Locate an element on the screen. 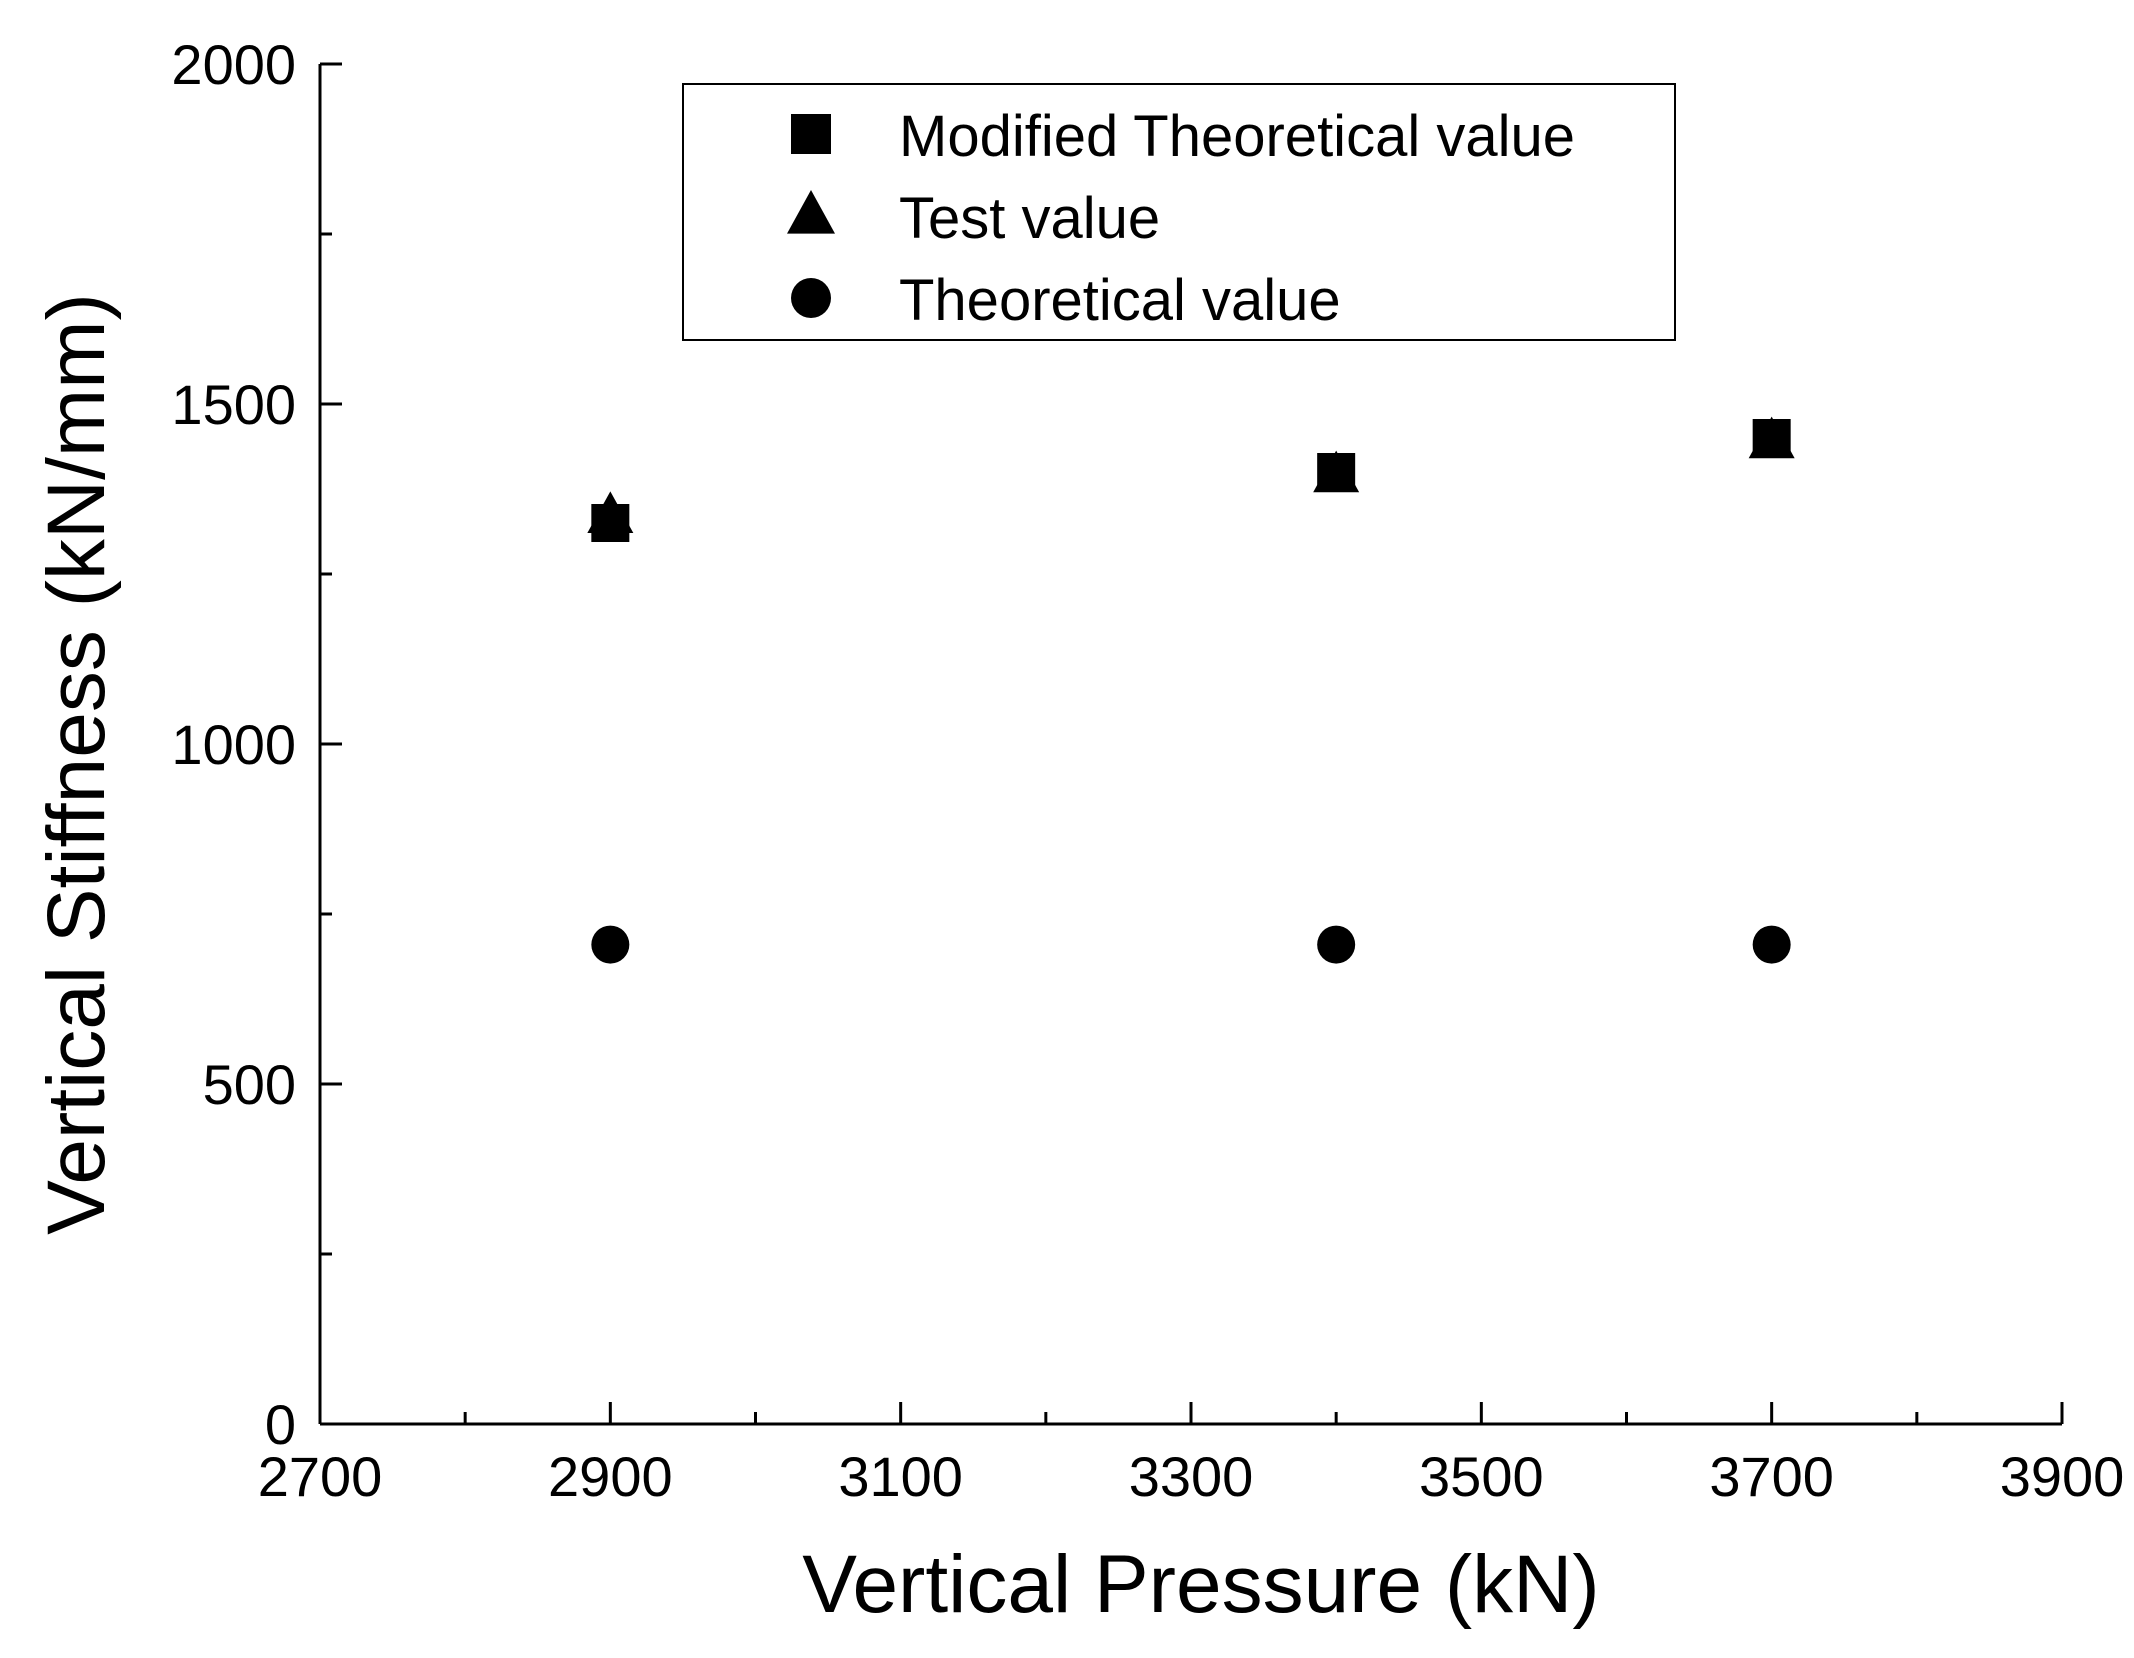 Image resolution: width=2134 pixels, height=1658 pixels. y-tick-label: 1000 is located at coordinates (233, 744).